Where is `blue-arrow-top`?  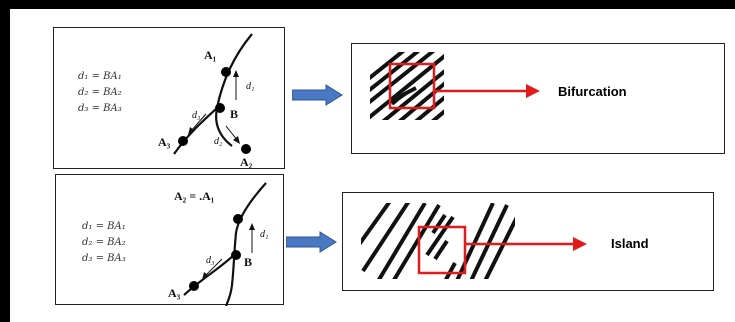
blue-arrow-top is located at coordinates (317, 95).